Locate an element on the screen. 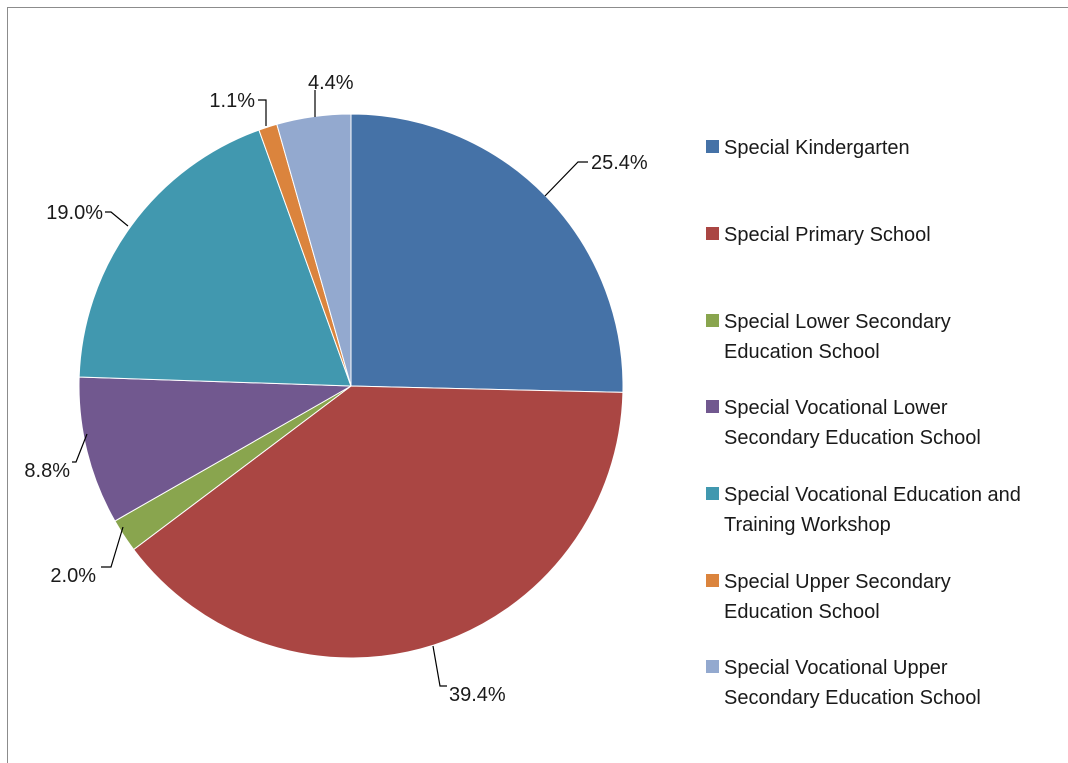 This screenshot has height=763, width=1068. legend-item-6: Special Upper Secondary Education School is located at coordinates (880, 597).